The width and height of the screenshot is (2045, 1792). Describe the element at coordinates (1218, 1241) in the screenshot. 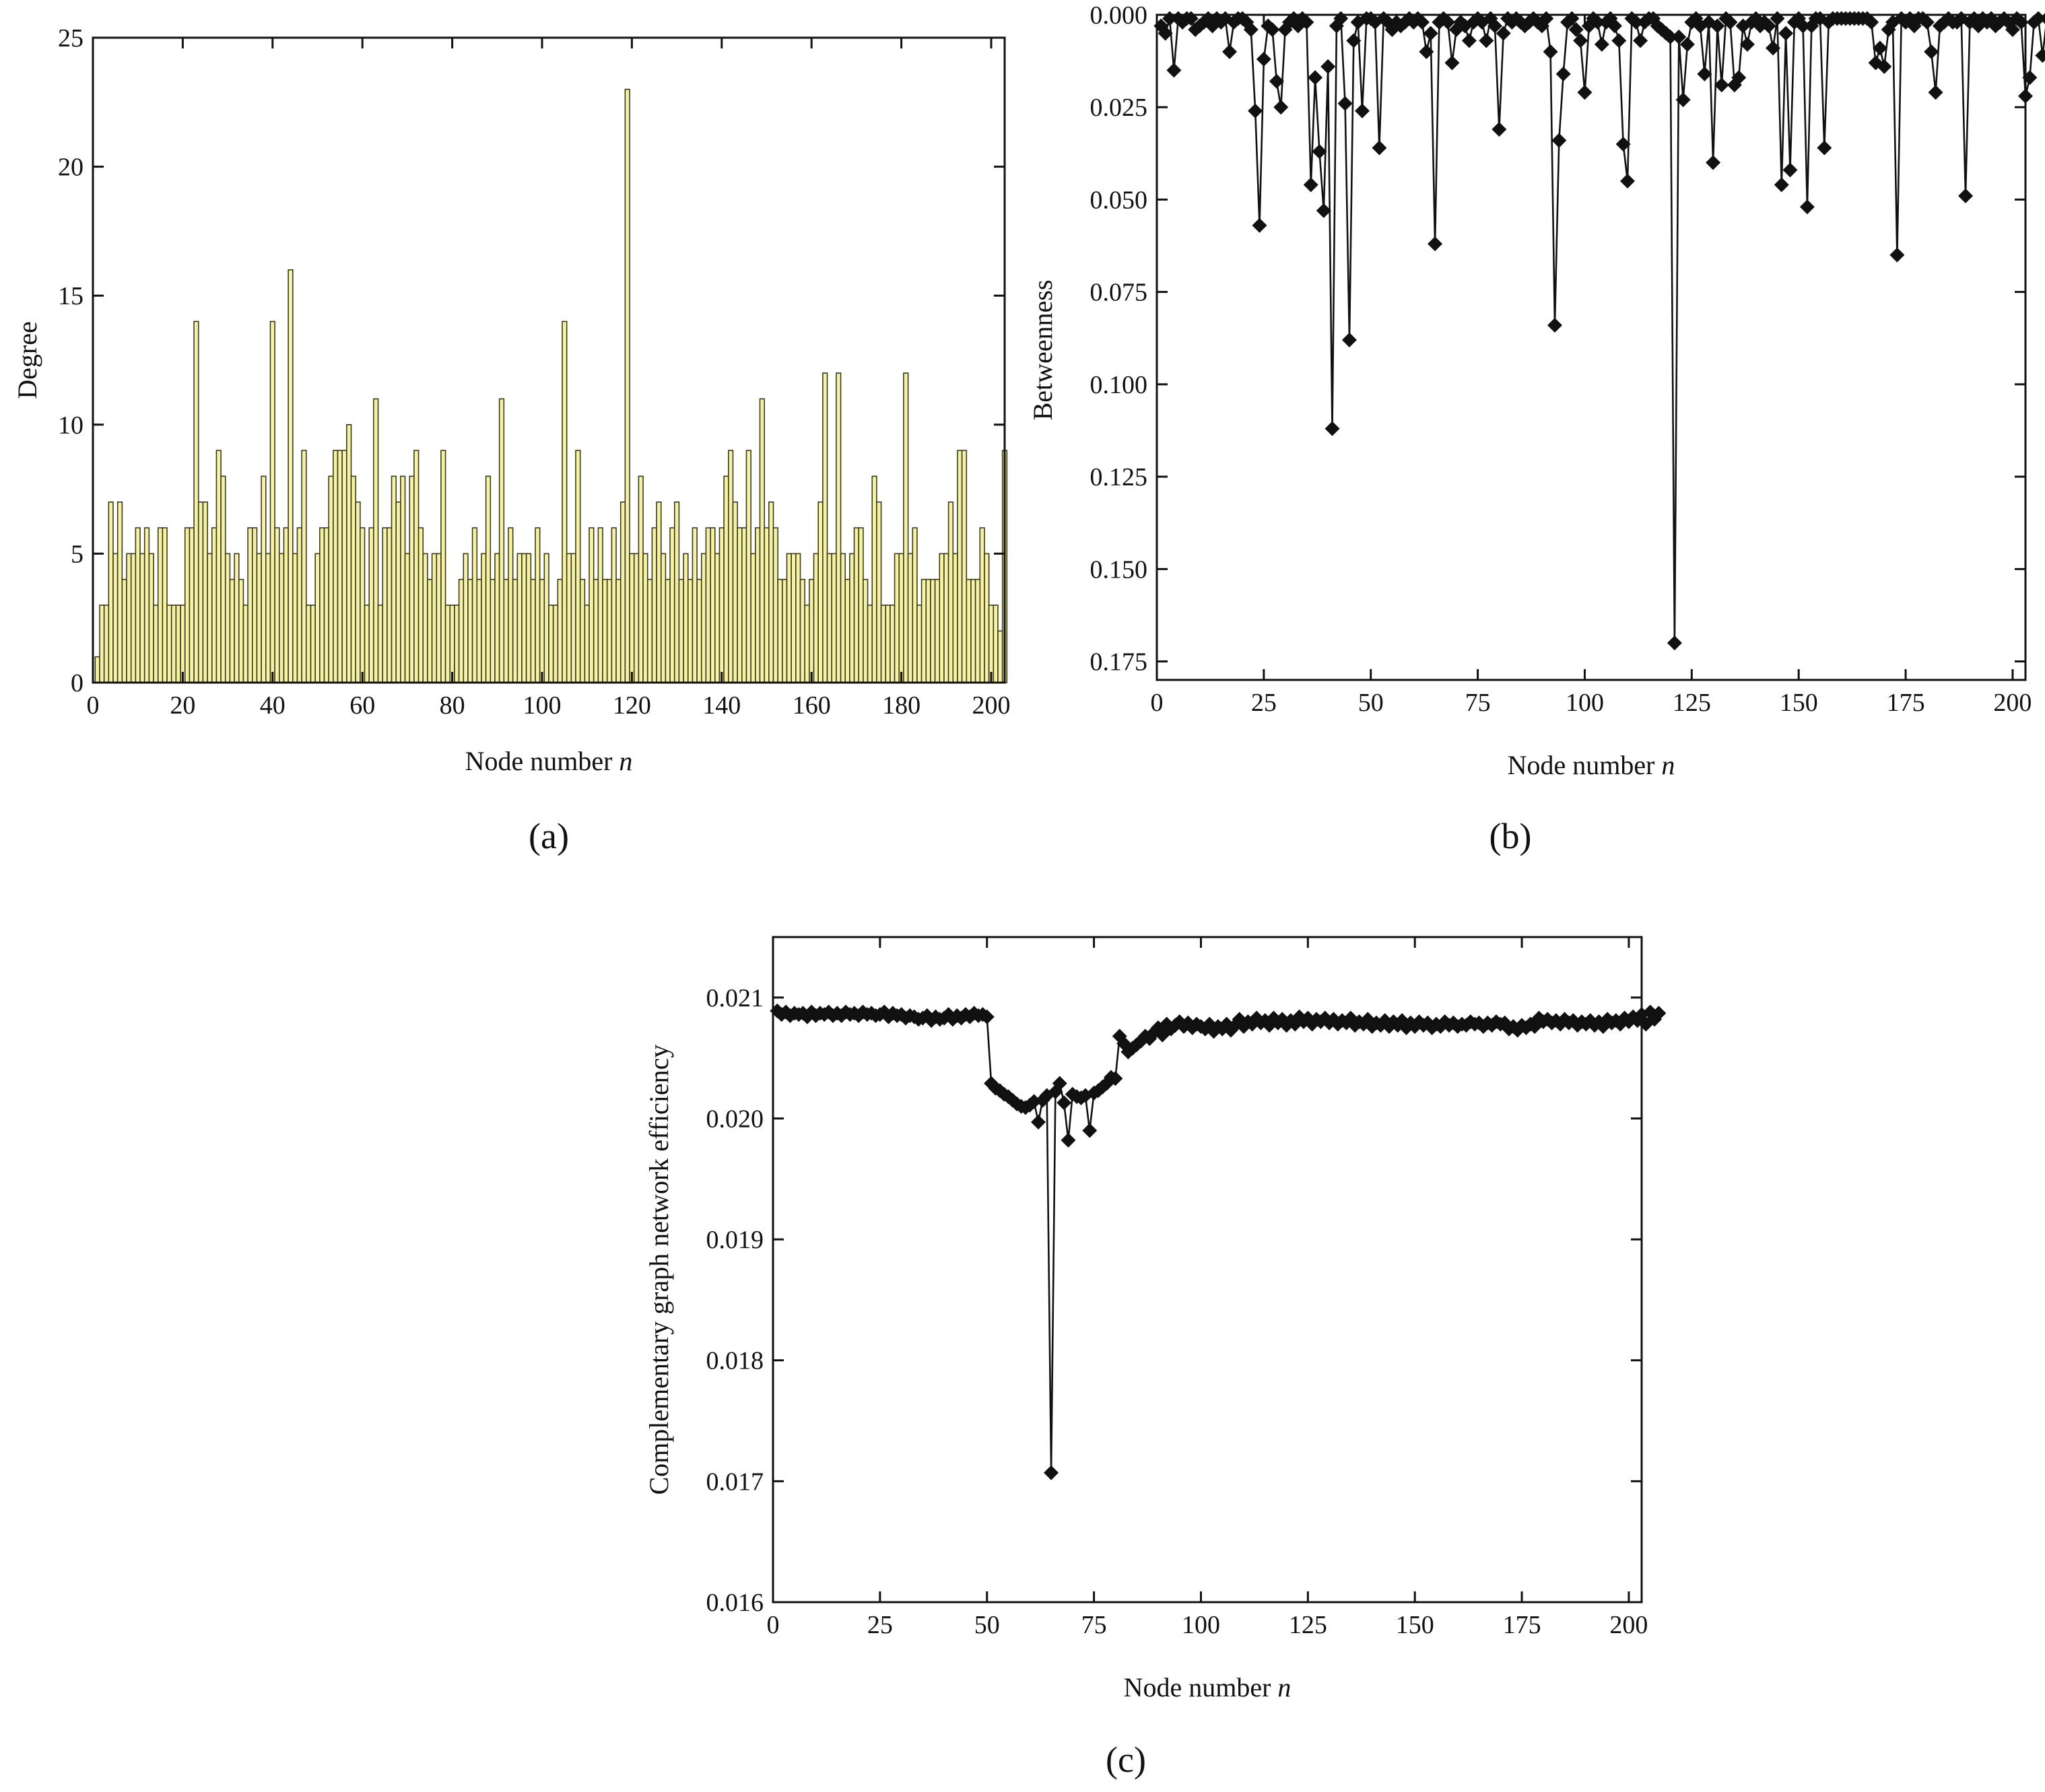

I see `panel-c-series-line` at that location.